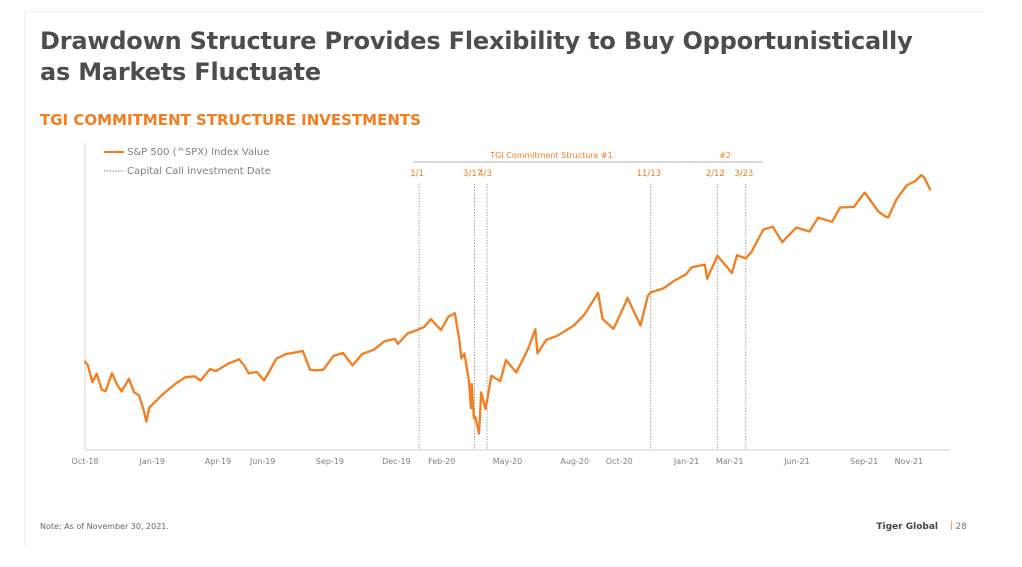 The image size is (1022, 567). What do you see at coordinates (715, 174) in the screenshot?
I see `capital-call-label-4: 2/12` at bounding box center [715, 174].